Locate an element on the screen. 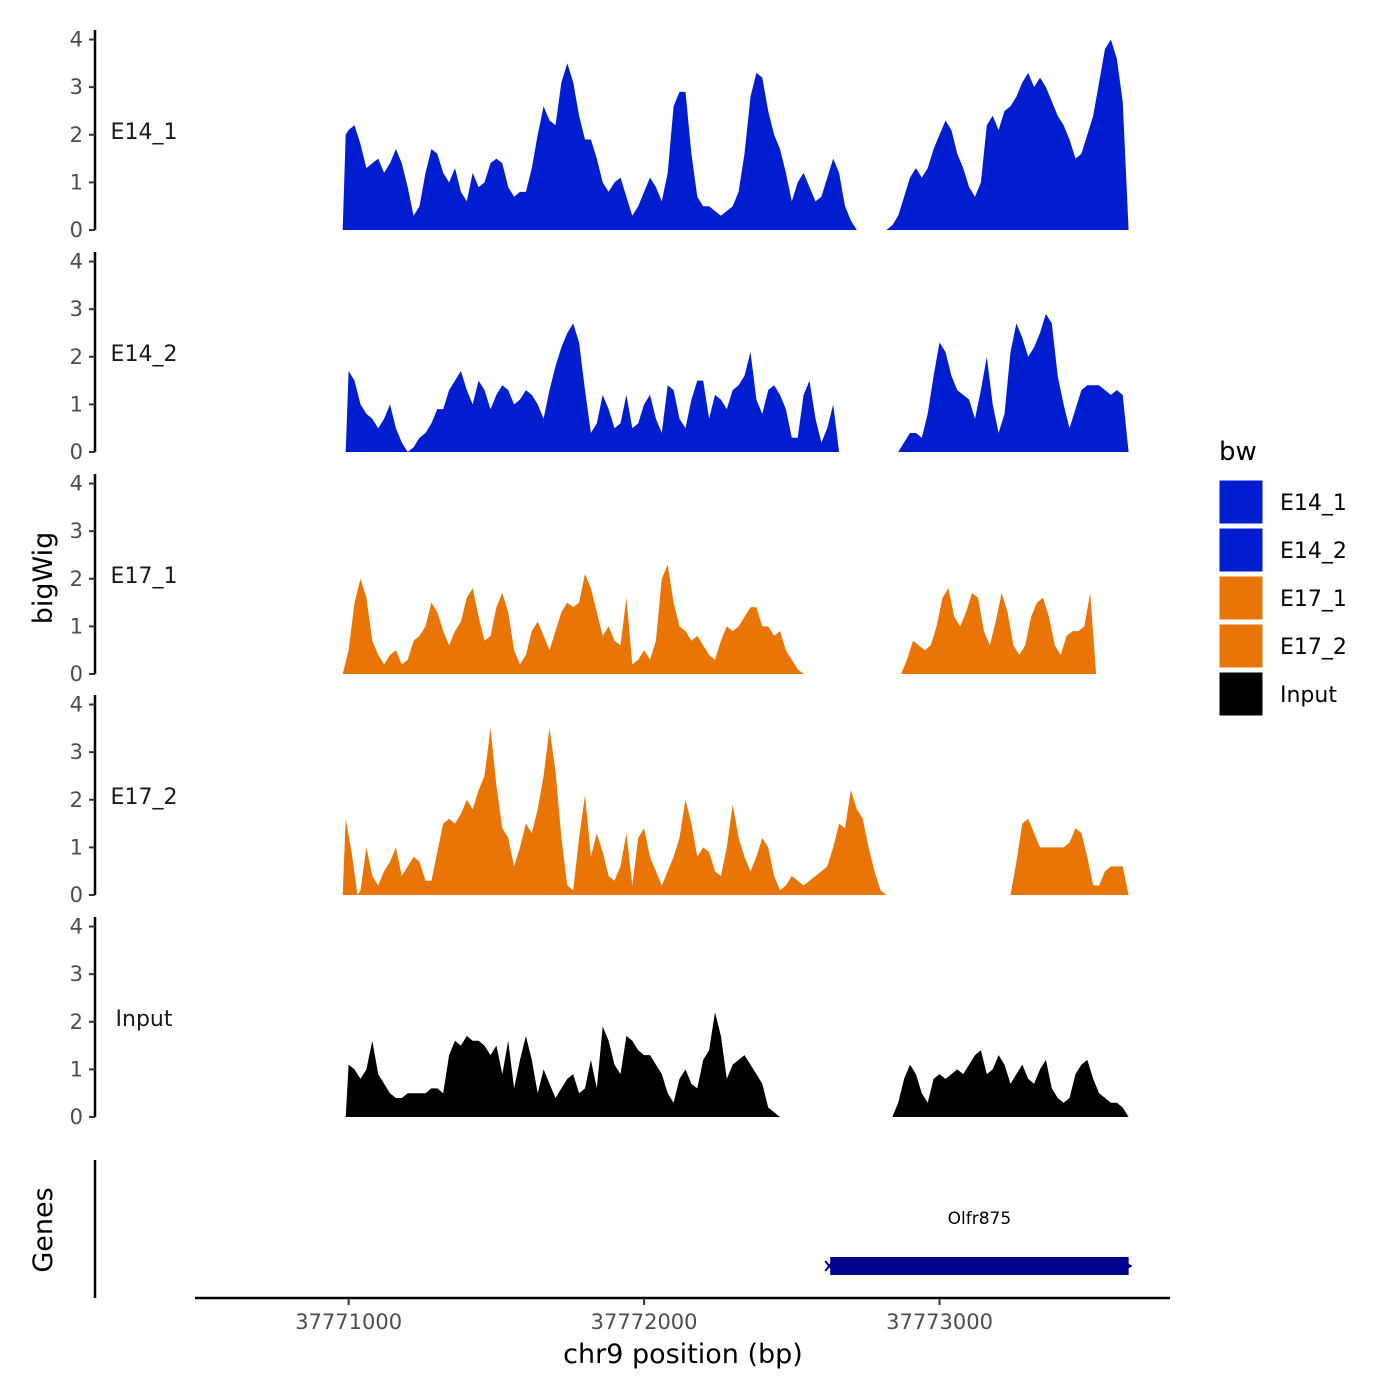 This screenshot has height=1400, width=1400. genes-axis-title: Genes is located at coordinates (43, 1229).